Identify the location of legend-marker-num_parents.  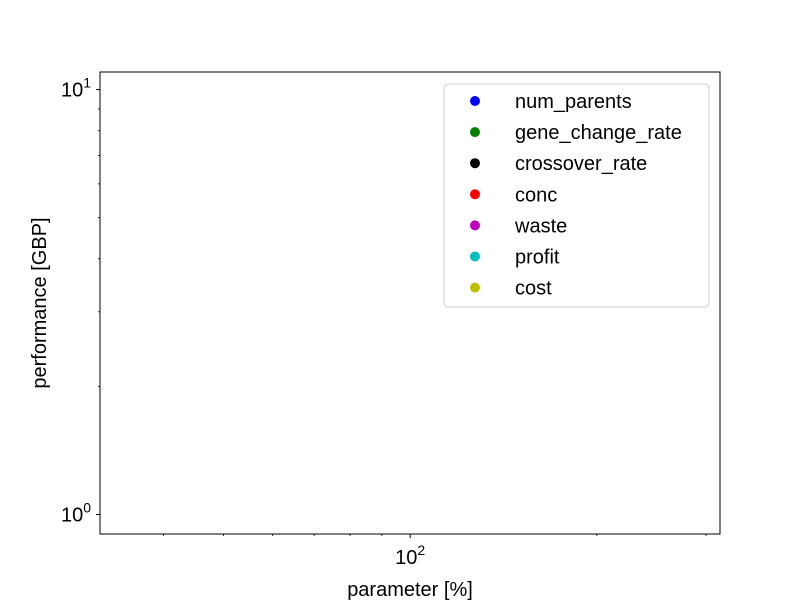
(475, 101).